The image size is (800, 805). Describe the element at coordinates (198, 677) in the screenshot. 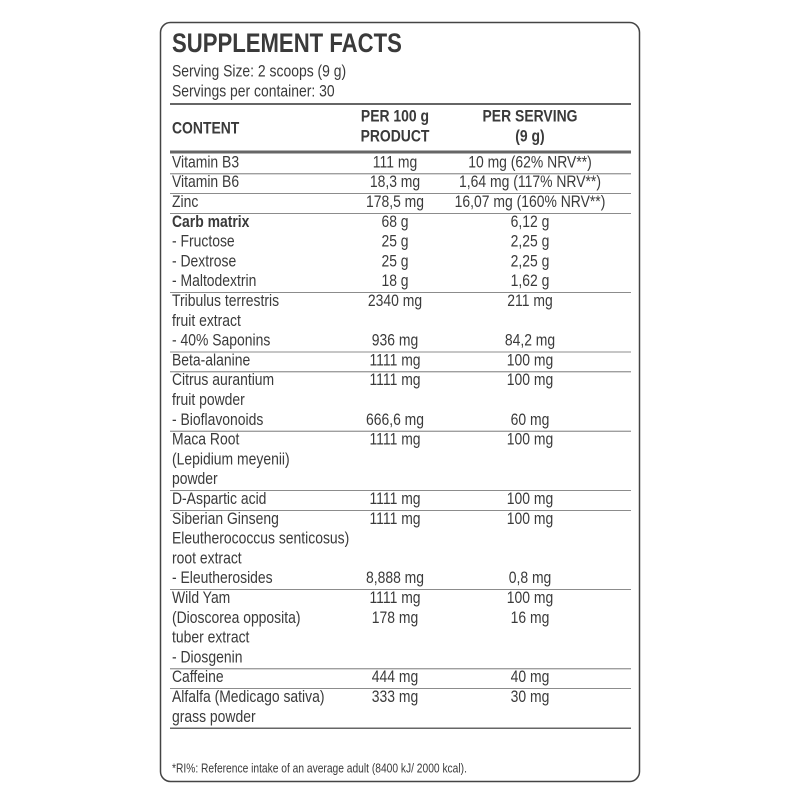

I see `ingredient: Caffeine` at that location.